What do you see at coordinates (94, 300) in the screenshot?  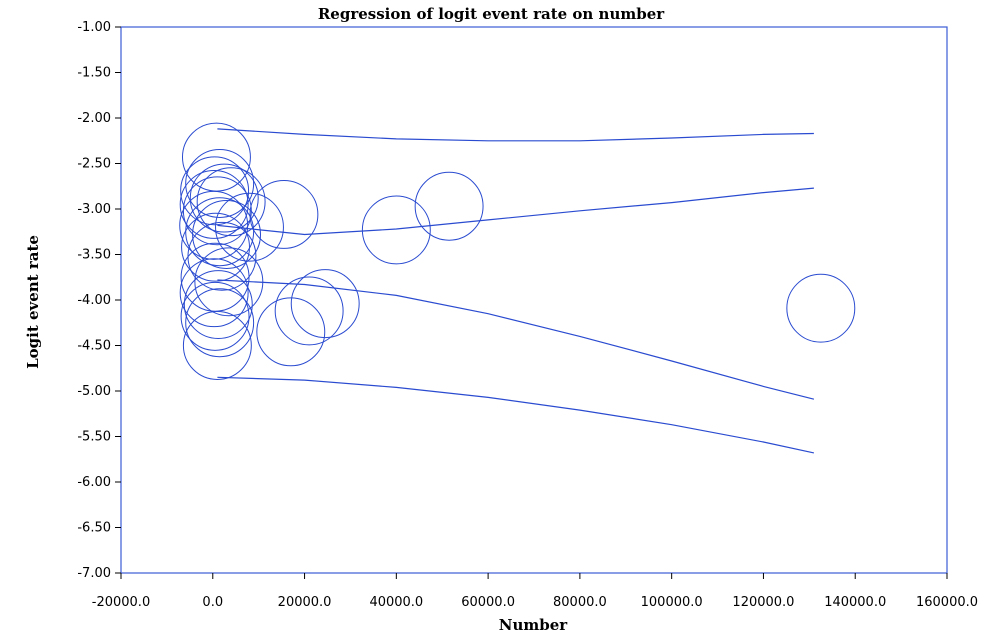 I see `y-tick-label: -4.00` at bounding box center [94, 300].